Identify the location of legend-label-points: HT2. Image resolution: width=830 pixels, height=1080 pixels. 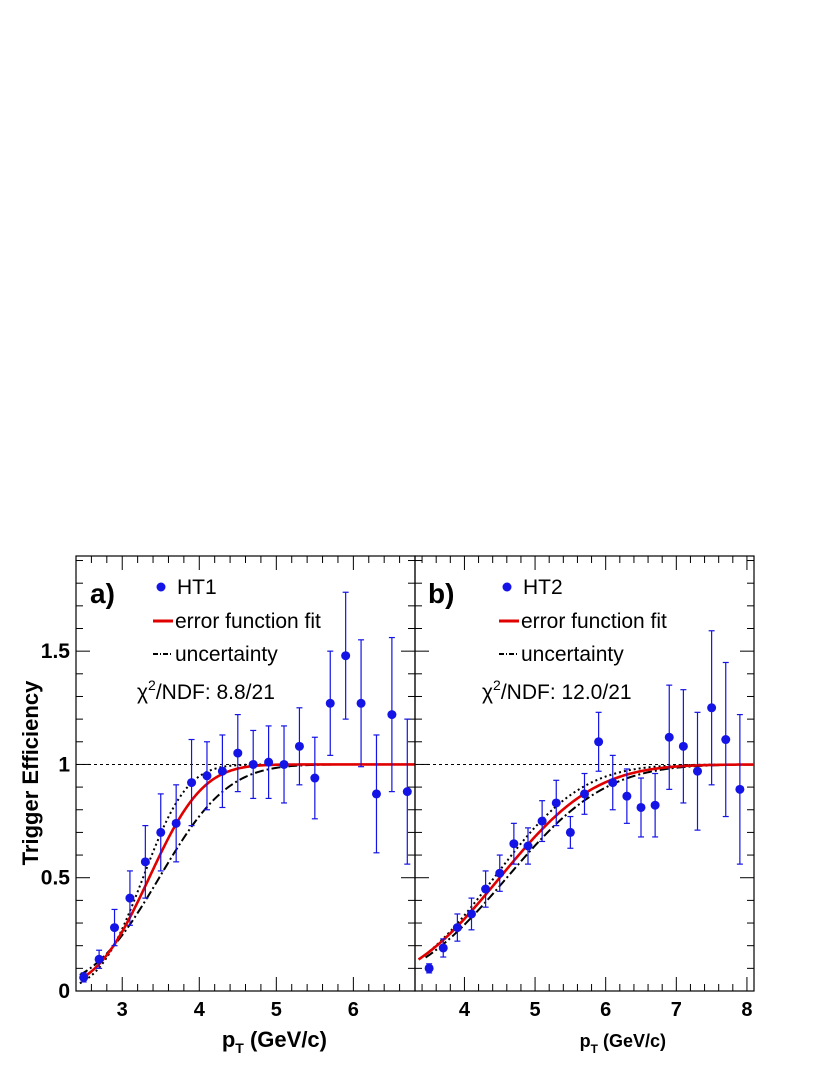
(543, 587).